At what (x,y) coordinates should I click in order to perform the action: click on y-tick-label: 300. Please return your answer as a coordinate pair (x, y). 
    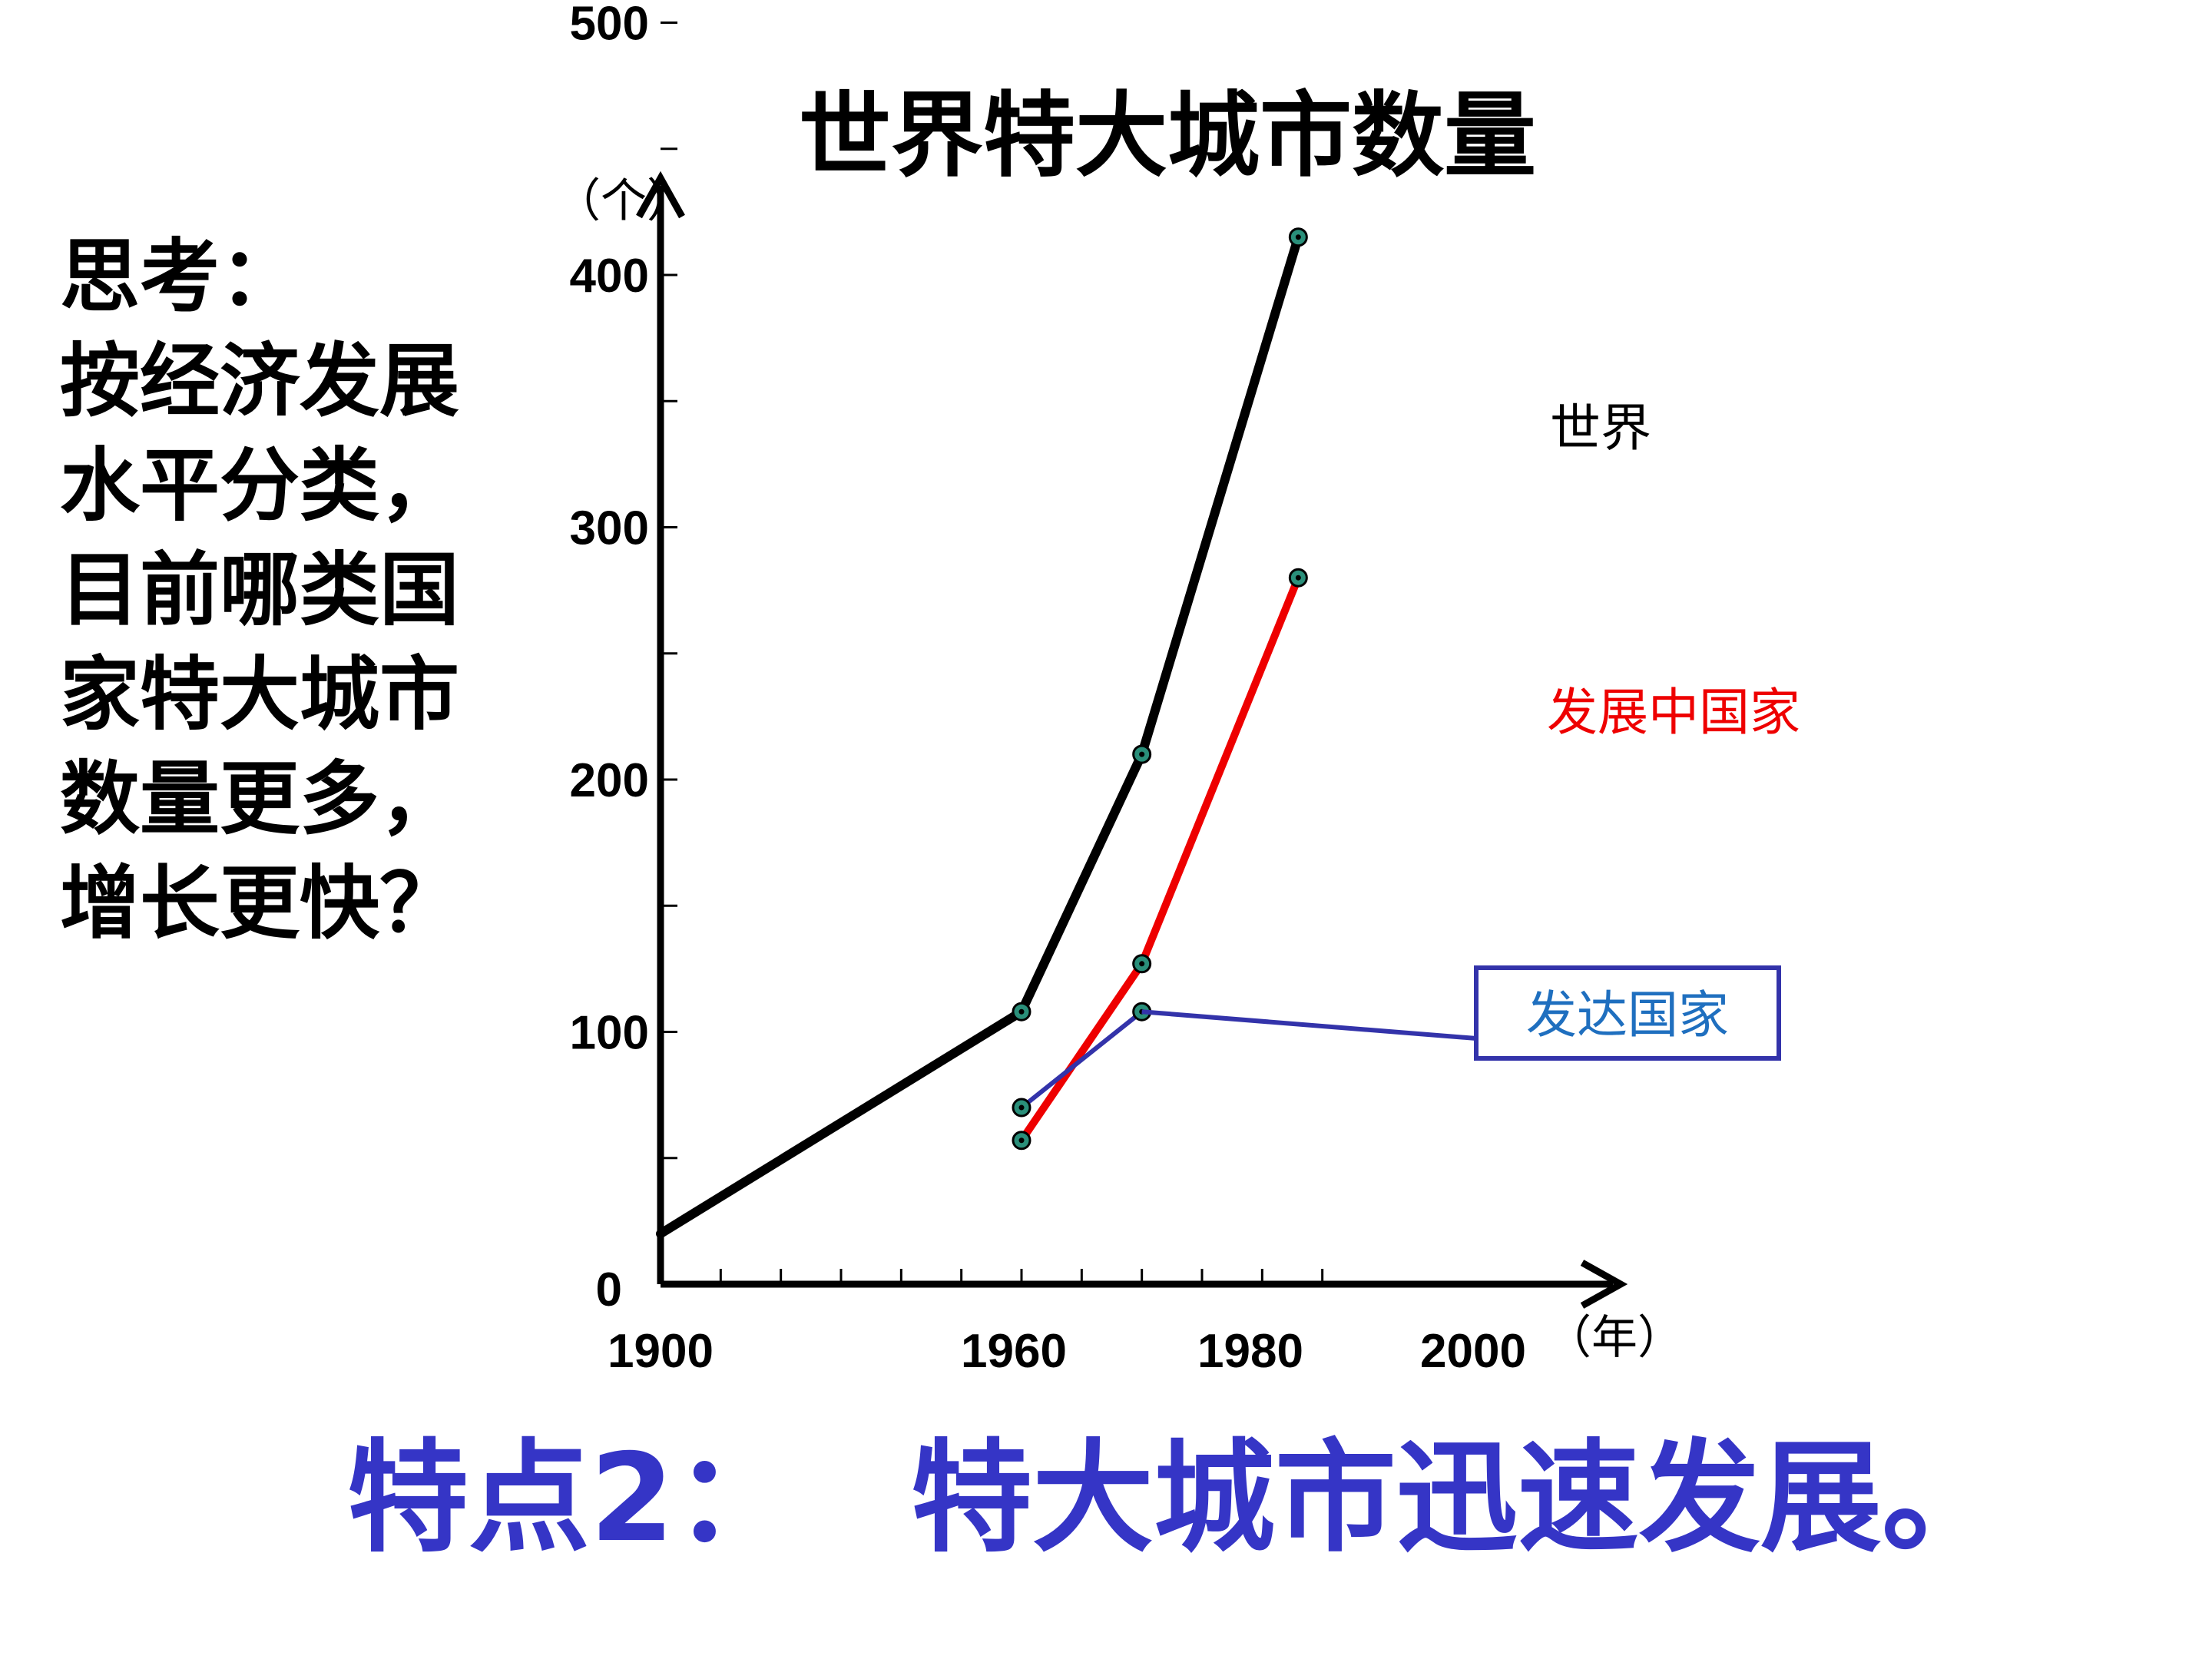
    Looking at the image, I should click on (609, 529).